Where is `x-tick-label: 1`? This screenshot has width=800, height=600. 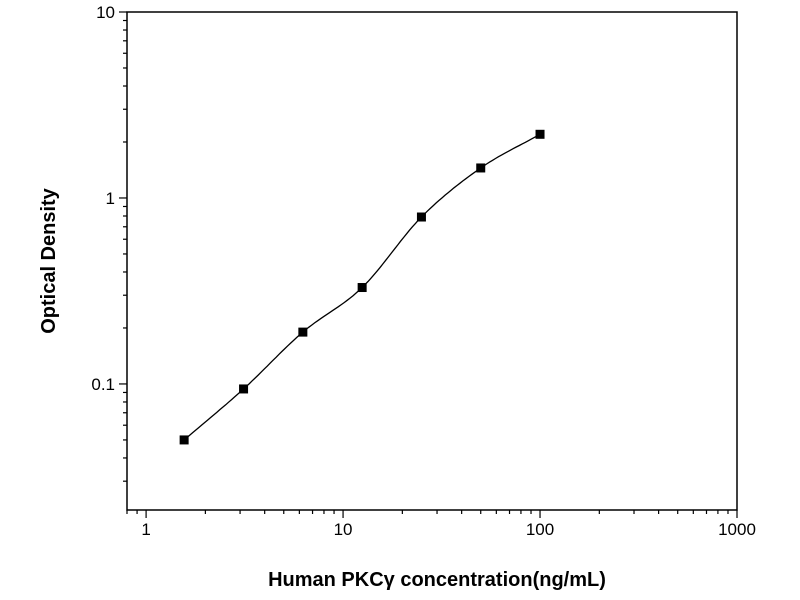 x-tick-label: 1 is located at coordinates (145, 529).